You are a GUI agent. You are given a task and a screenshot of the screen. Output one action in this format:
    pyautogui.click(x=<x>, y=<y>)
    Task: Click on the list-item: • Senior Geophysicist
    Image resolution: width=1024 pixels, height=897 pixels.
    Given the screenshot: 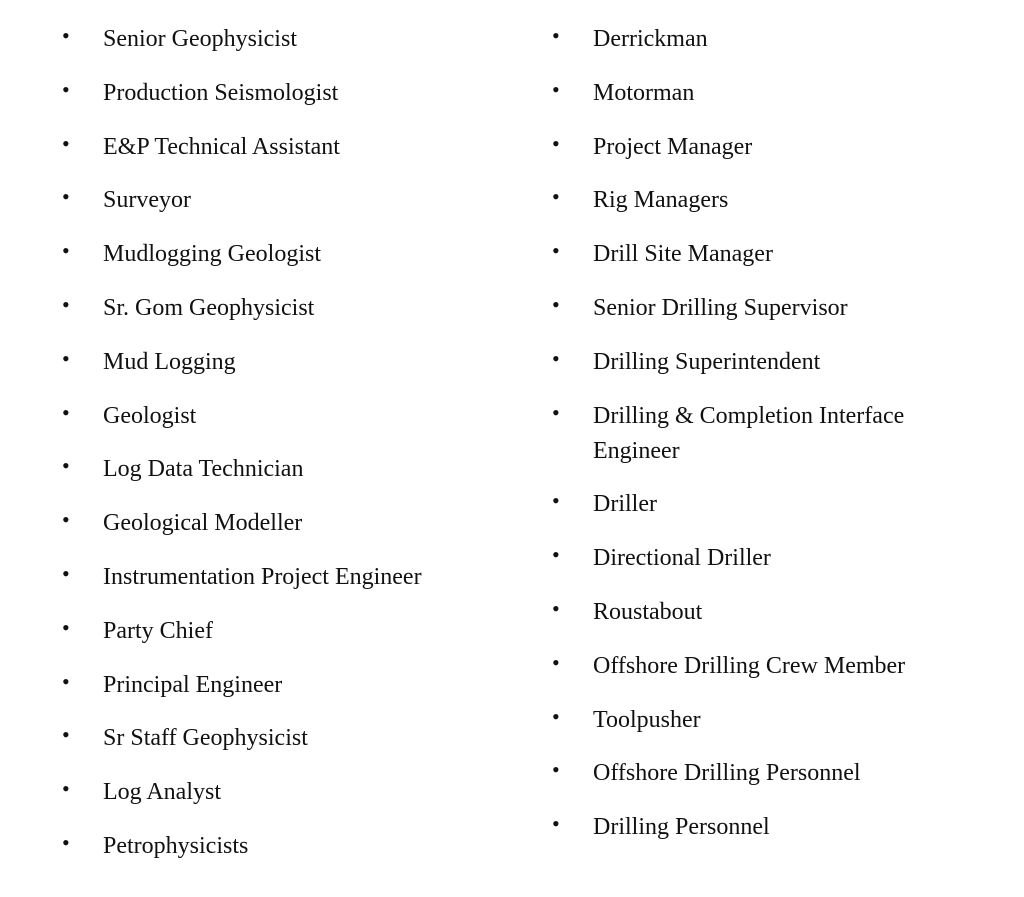 What is the action you would take?
    pyautogui.click(x=282, y=39)
    